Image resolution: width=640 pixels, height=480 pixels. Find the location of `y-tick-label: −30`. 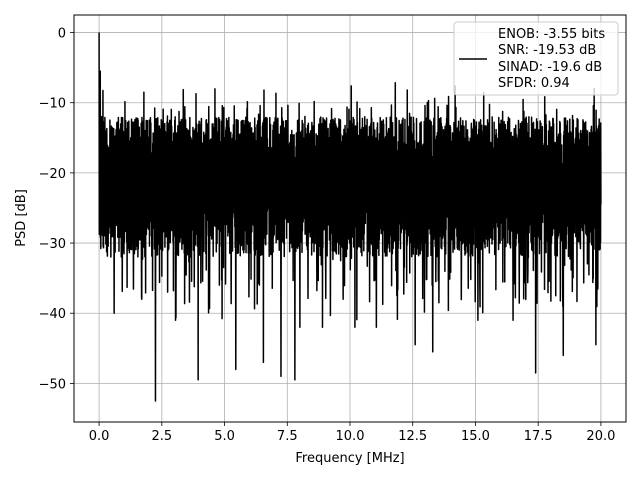

y-tick-label: −30 is located at coordinates (52, 244).